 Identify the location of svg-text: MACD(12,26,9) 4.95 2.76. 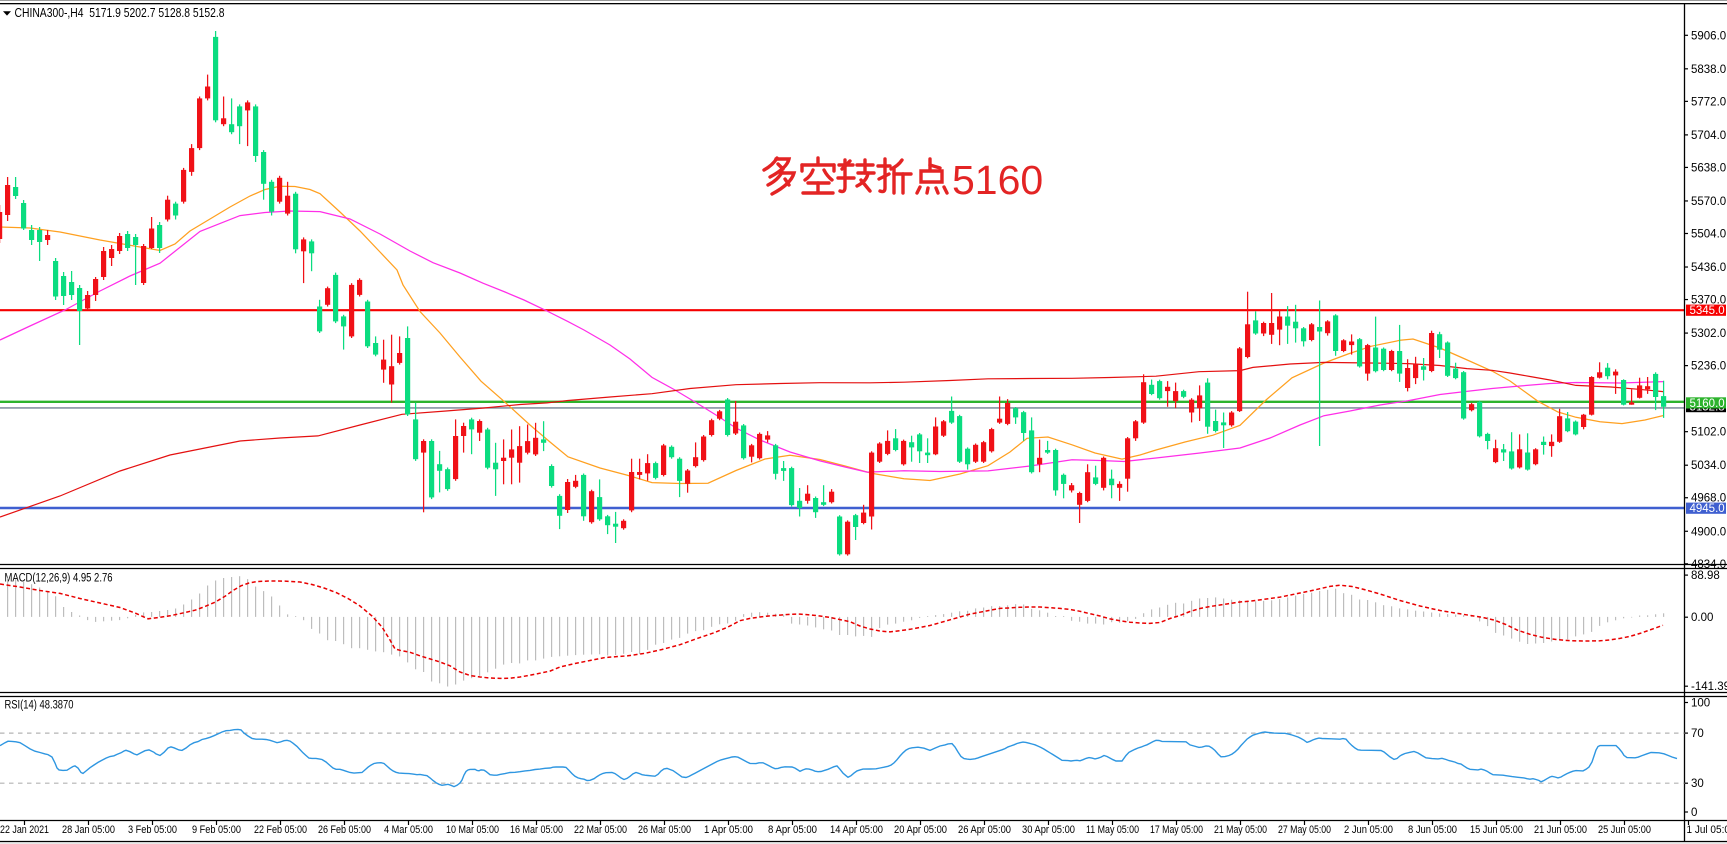
(59, 579).